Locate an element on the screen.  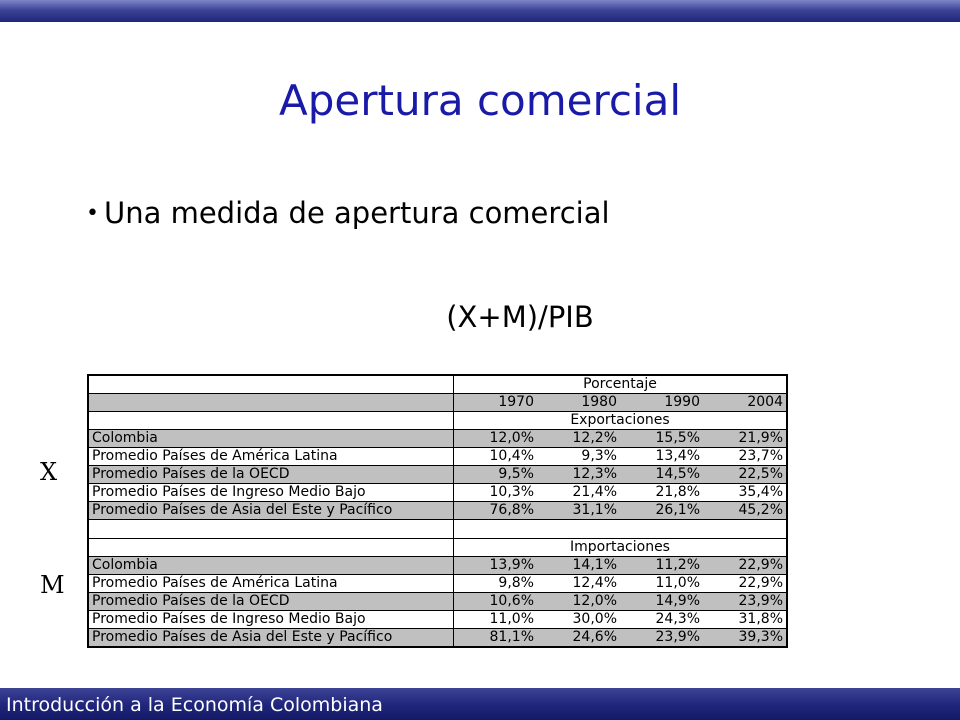
year-header-cell: 1990 is located at coordinates (661, 402).